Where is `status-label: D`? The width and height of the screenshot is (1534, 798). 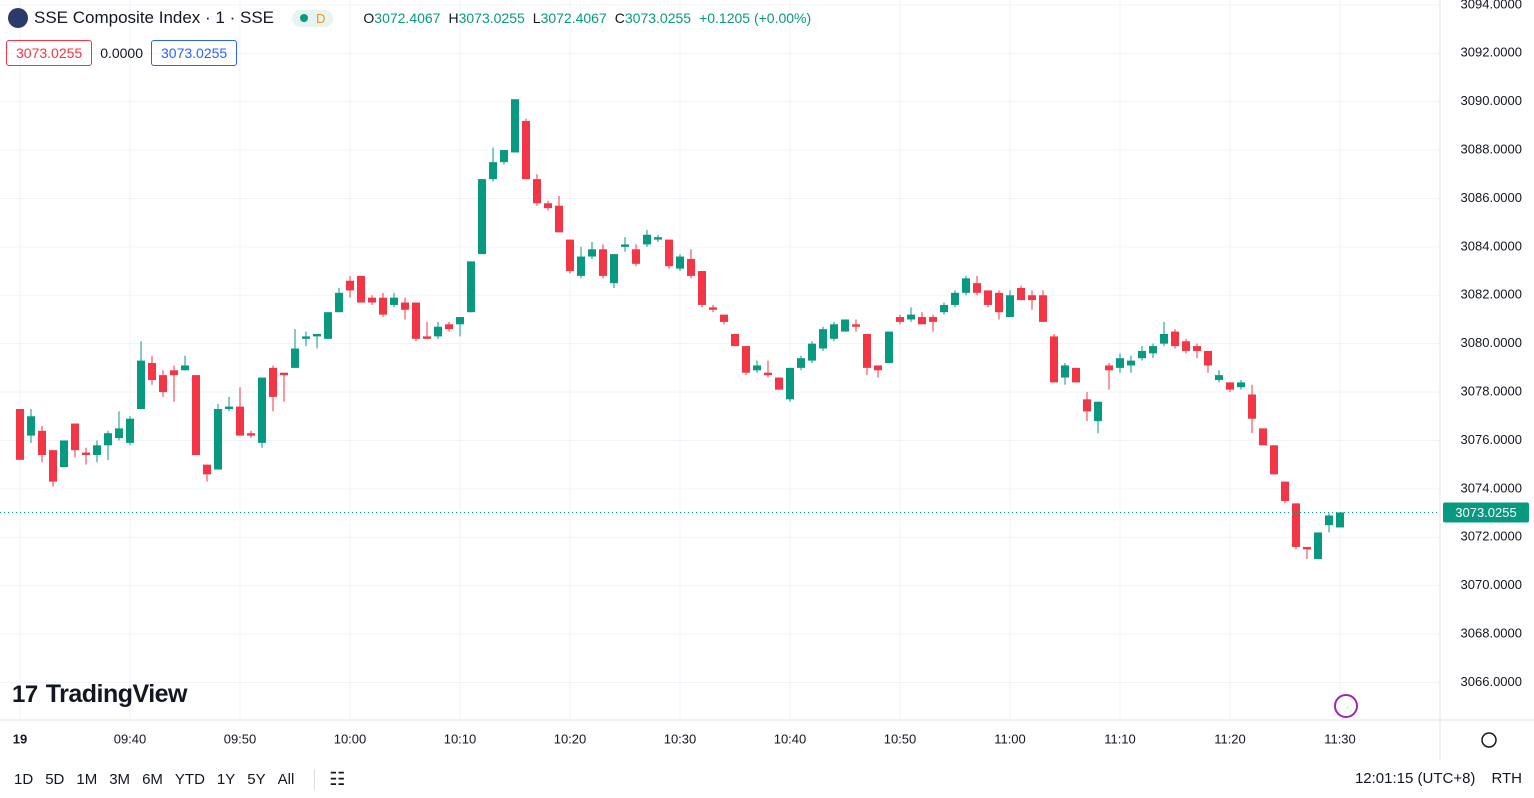 status-label: D is located at coordinates (321, 18).